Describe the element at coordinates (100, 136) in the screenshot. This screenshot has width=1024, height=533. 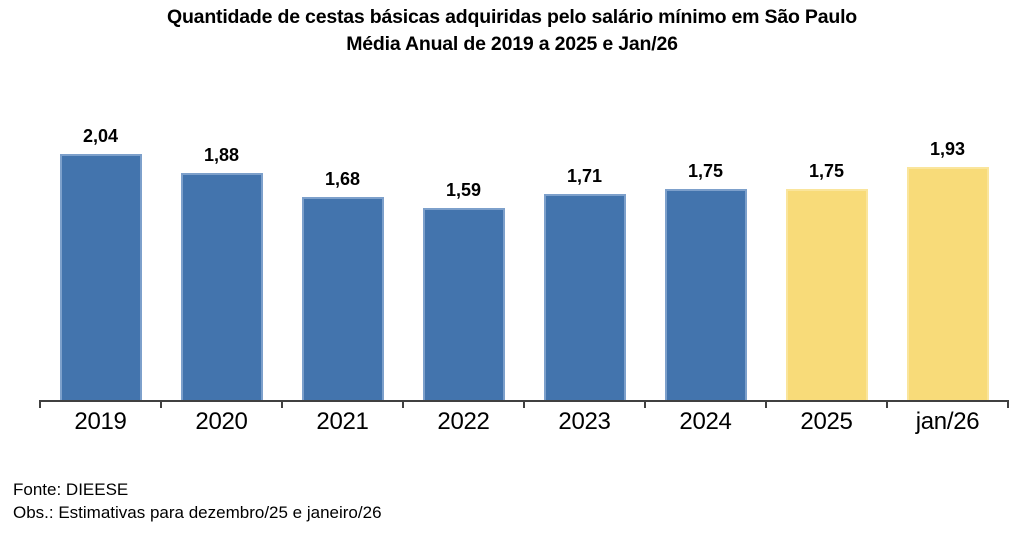
I see `value-label-2019: 2,04` at that location.